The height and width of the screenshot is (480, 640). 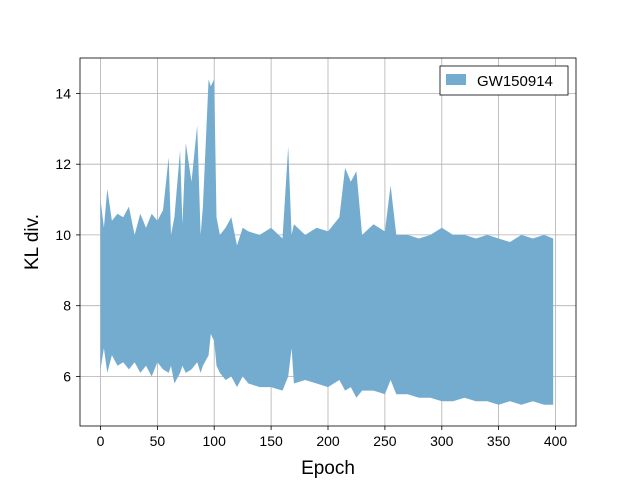 I want to click on y-tick-label: 10, so click(x=63, y=235).